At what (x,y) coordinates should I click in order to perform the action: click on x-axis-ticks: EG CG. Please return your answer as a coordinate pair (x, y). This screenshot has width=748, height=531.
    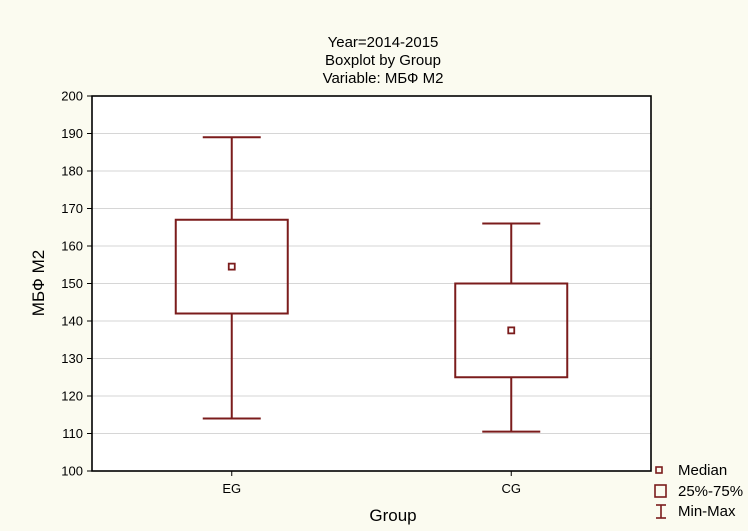
    Looking at the image, I should click on (371, 483).